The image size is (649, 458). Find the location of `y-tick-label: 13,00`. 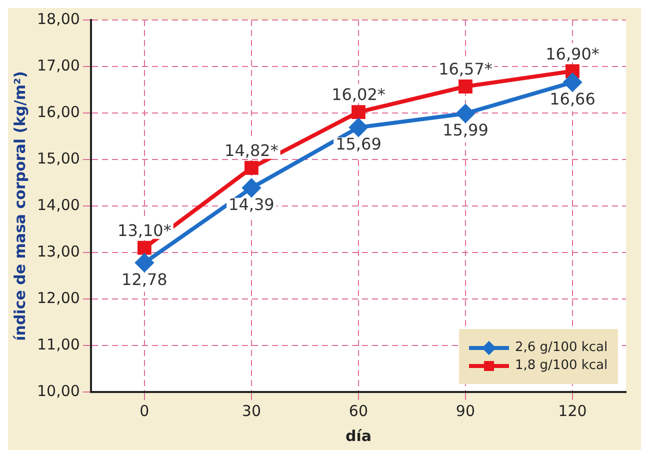

y-tick-label: 13,00 is located at coordinates (58, 251).